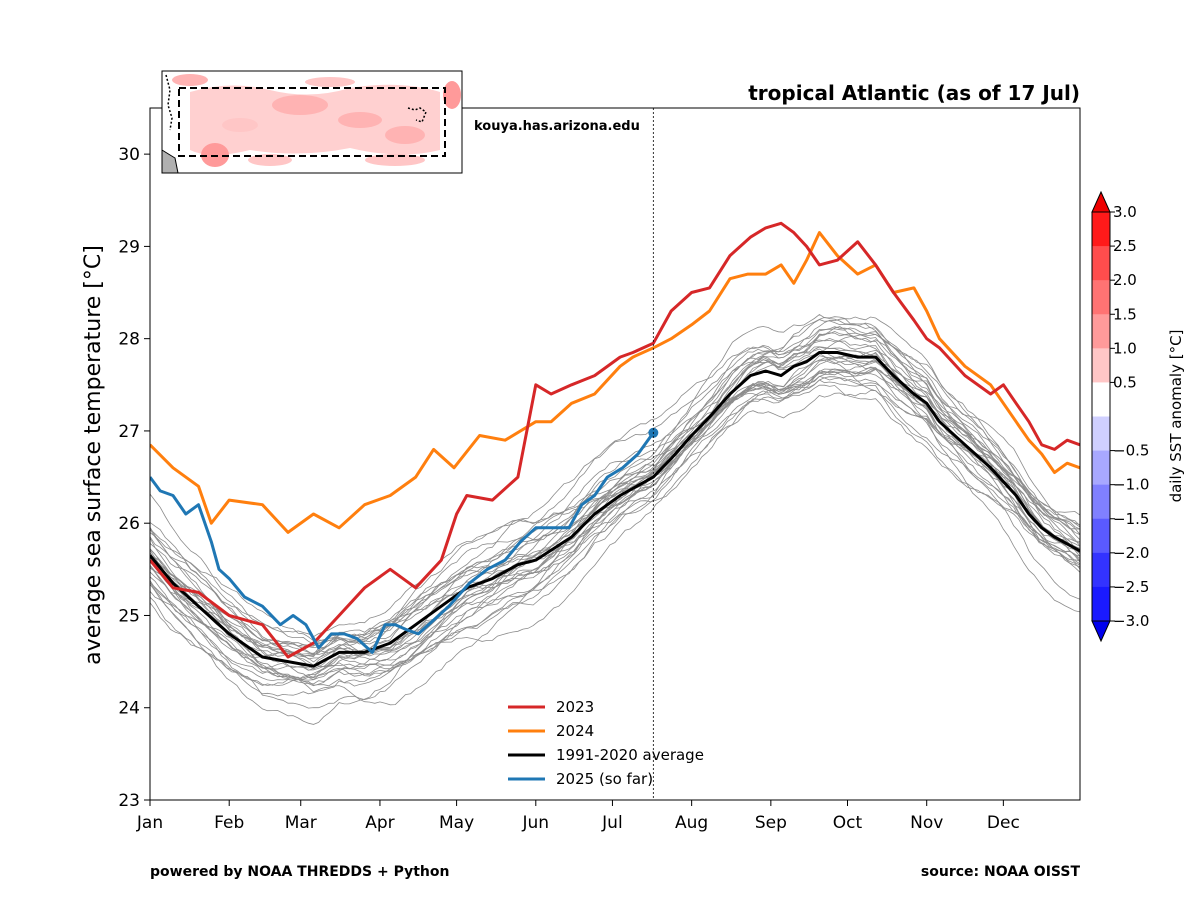 Image resolution: width=1200 pixels, height=900 pixels. What do you see at coordinates (299, 872) in the screenshot?
I see `credit-left: powered by NOAA THREDDS + Python` at bounding box center [299, 872].